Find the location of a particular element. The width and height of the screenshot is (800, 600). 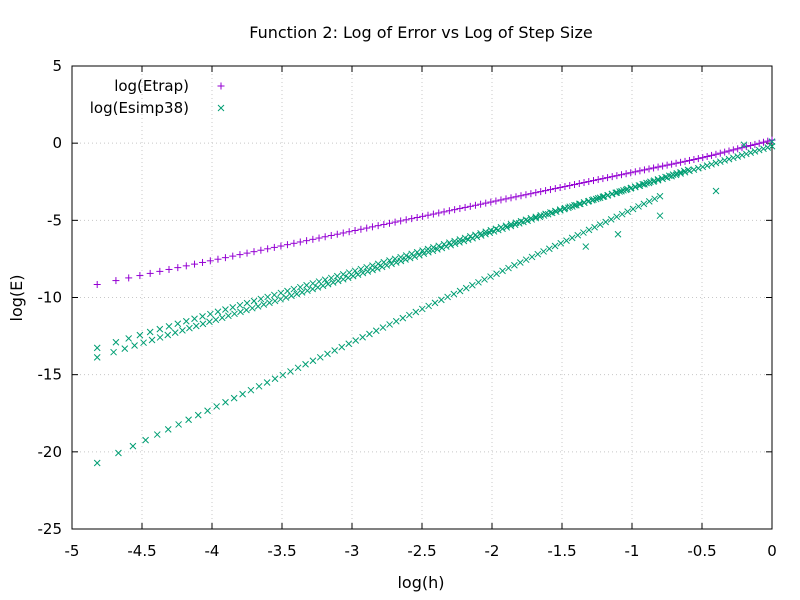

legend-label-etrap: log(Etrap) is located at coordinates (151, 86).